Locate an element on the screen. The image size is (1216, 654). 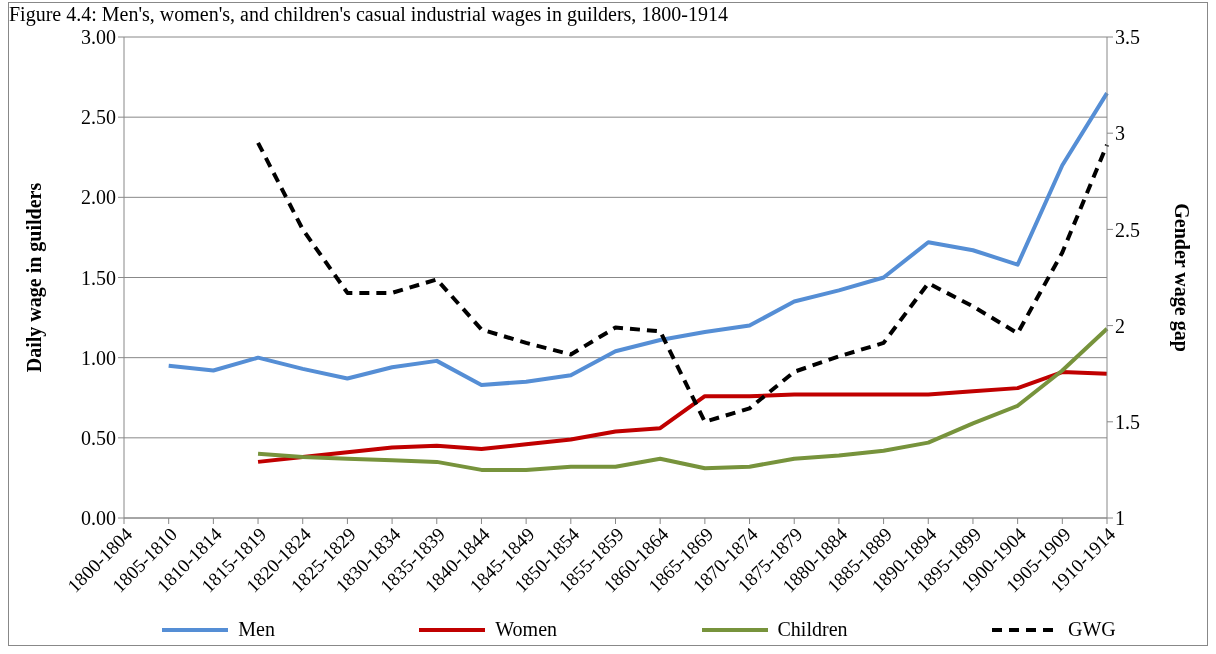
legend-label: Children is located at coordinates (812, 629).